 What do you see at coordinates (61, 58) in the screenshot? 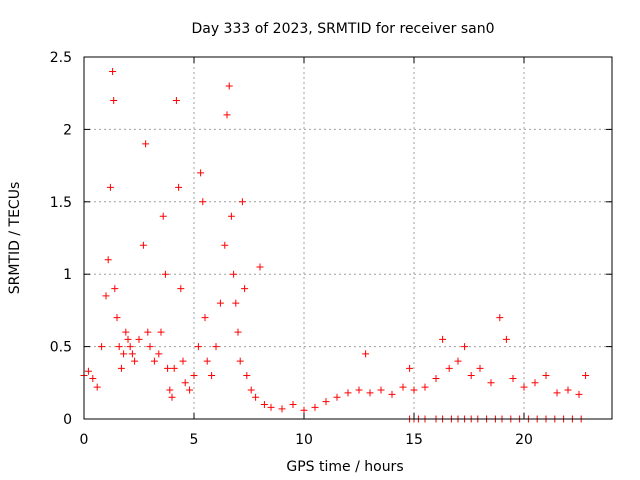
I see `y-tick-label: 2.5` at bounding box center [61, 58].